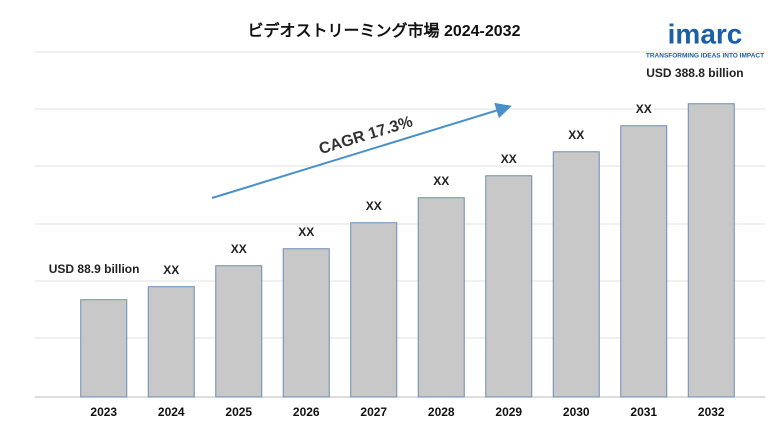  Describe the element at coordinates (238, 412) in the screenshot. I see `x-tick-label: 2025` at that location.